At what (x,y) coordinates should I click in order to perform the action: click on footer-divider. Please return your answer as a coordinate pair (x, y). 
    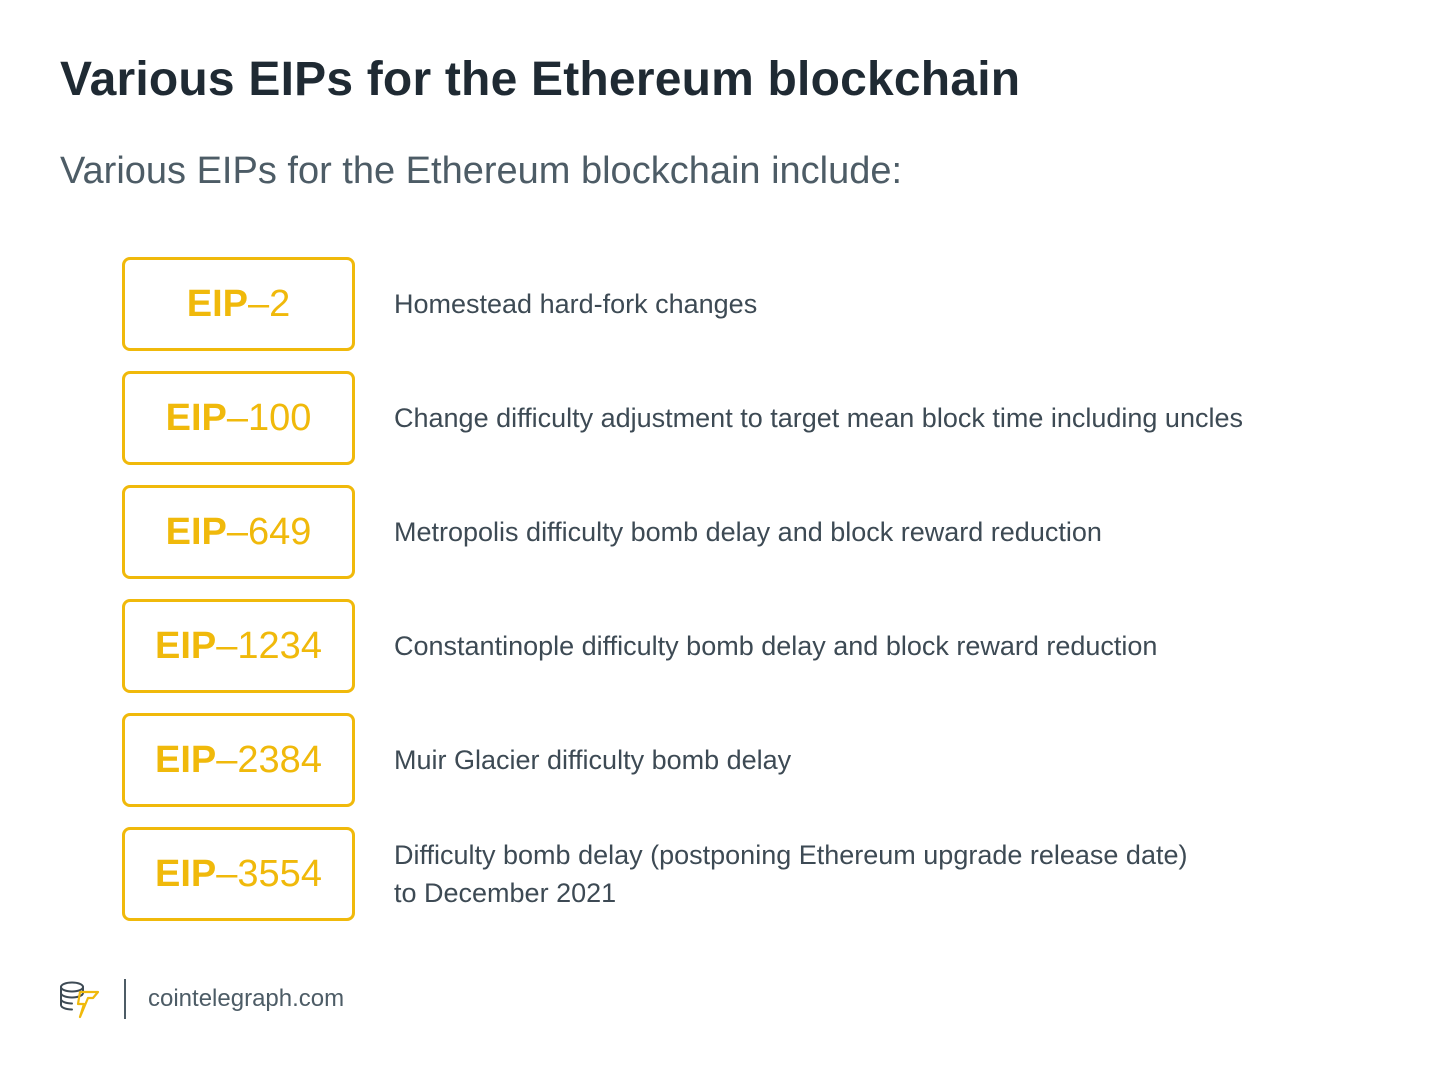
    Looking at the image, I should click on (125, 999).